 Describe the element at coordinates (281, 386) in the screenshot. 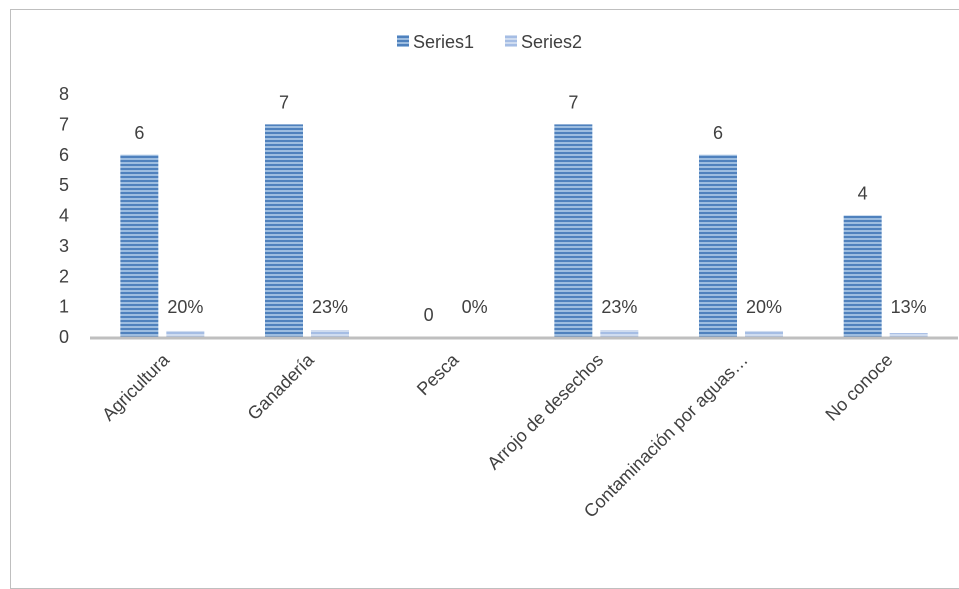

I see `x-category-label: Ganadería` at that location.